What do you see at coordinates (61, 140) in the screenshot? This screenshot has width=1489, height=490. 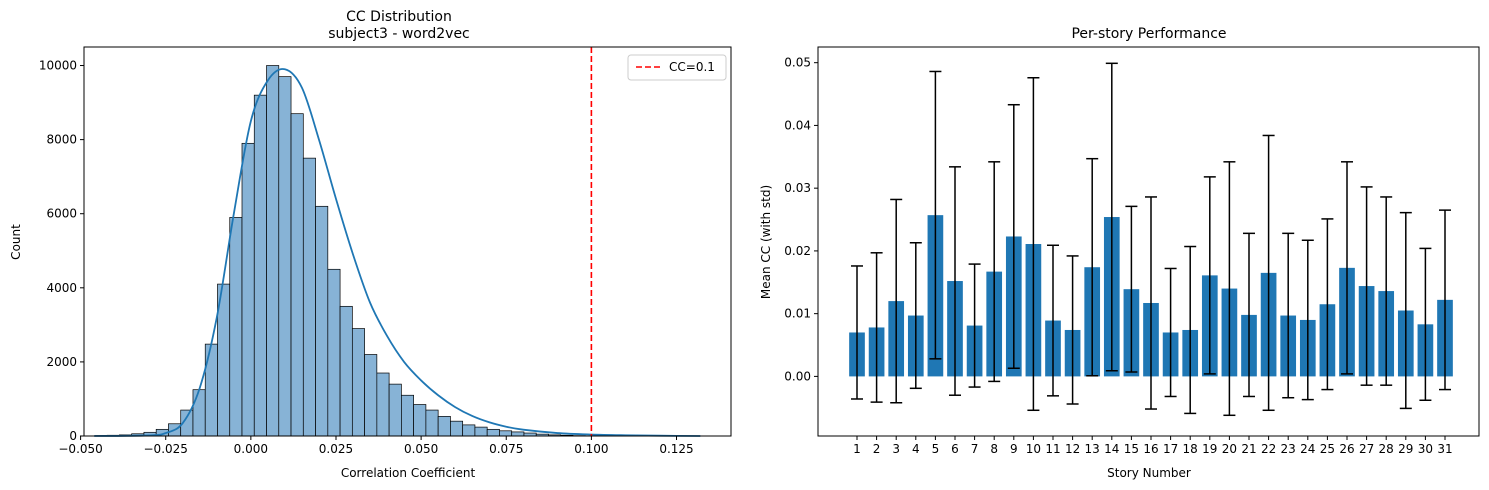 I see `y-tick-label: 8000` at bounding box center [61, 140].